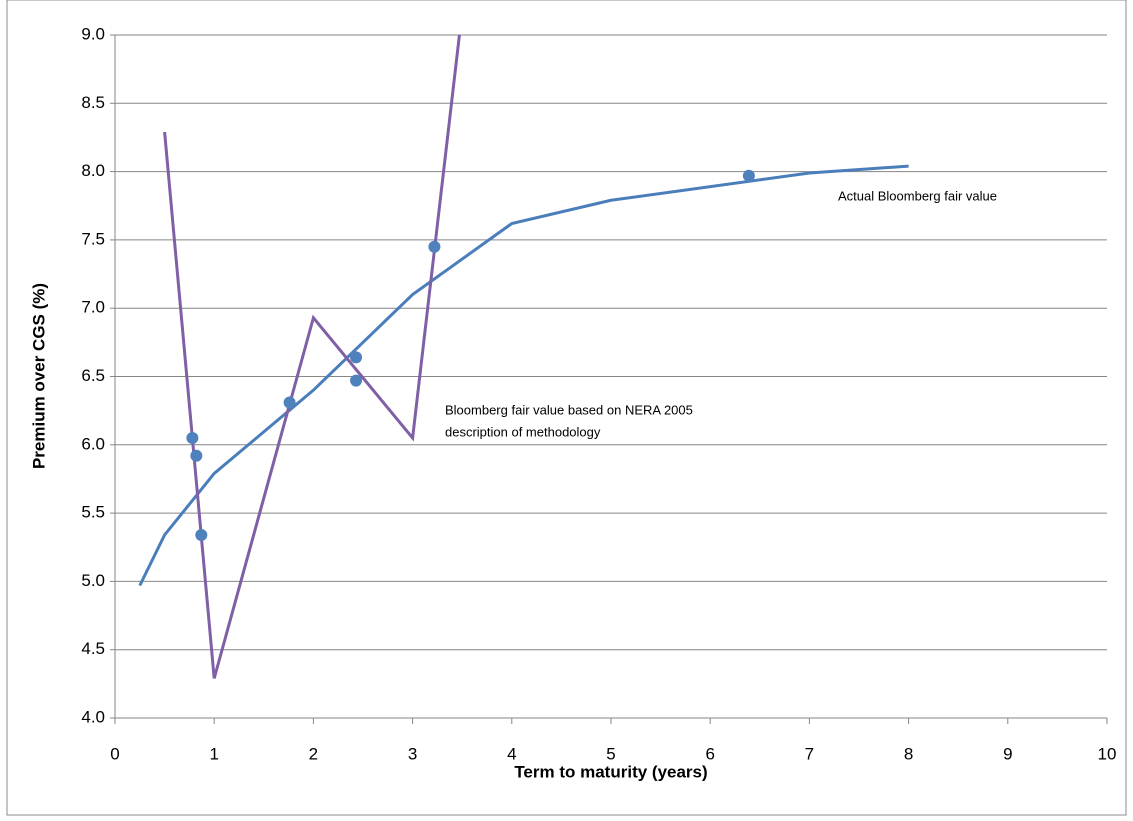  I want to click on x-tick-label: 0, so click(114, 753).